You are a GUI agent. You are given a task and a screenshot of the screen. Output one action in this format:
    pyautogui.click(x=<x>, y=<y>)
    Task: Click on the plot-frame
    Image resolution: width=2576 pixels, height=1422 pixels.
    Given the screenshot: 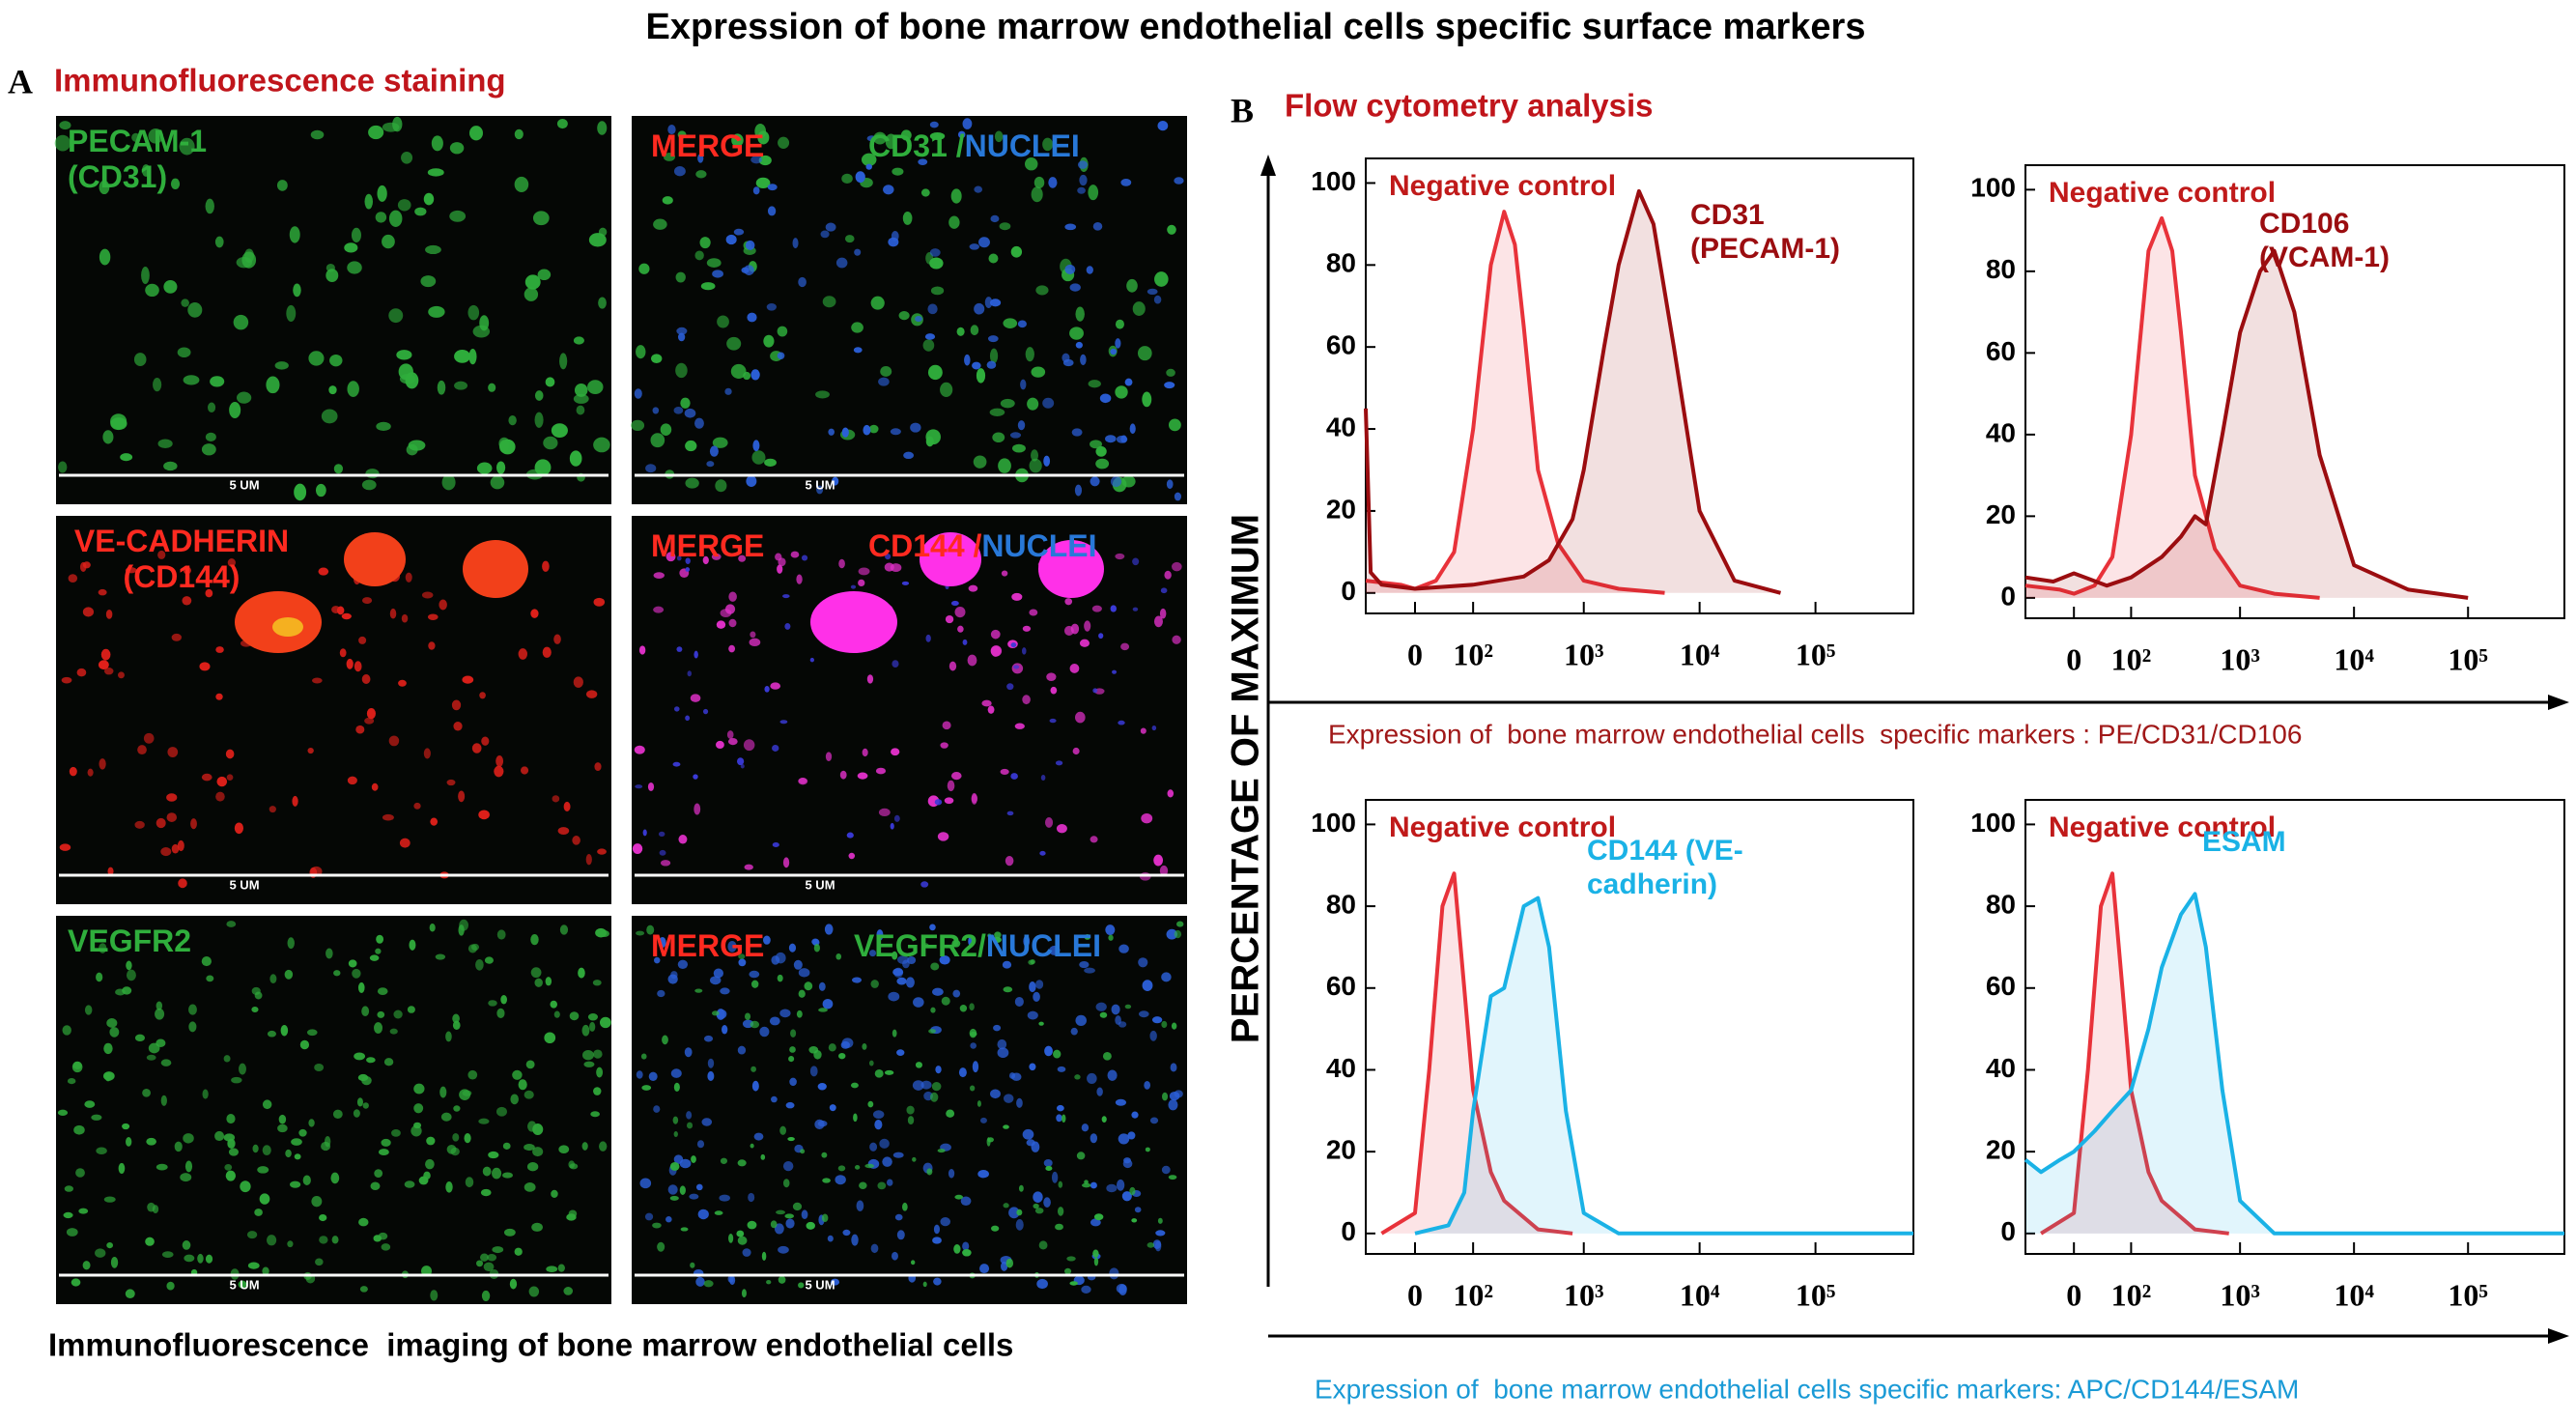 What is the action you would take?
    pyautogui.click(x=1639, y=1027)
    